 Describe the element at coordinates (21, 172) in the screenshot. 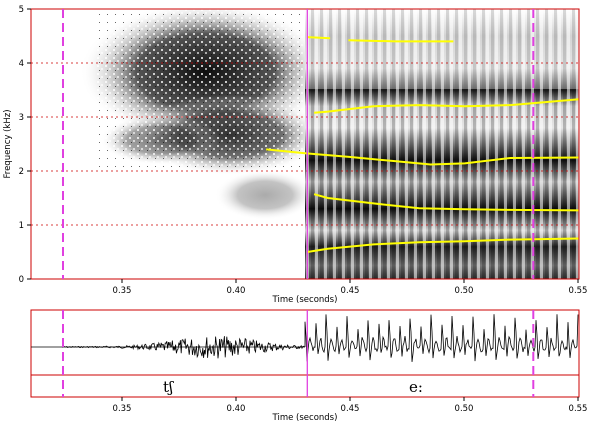

I see `y-tick-label: 2` at that location.